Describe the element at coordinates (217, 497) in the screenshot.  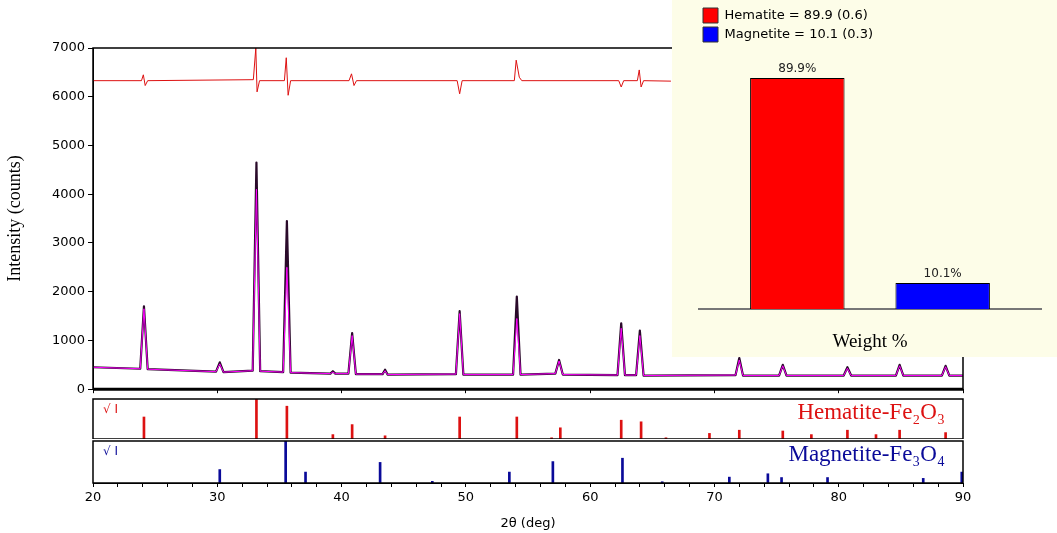
I see `x-tick-label: 30` at that location.